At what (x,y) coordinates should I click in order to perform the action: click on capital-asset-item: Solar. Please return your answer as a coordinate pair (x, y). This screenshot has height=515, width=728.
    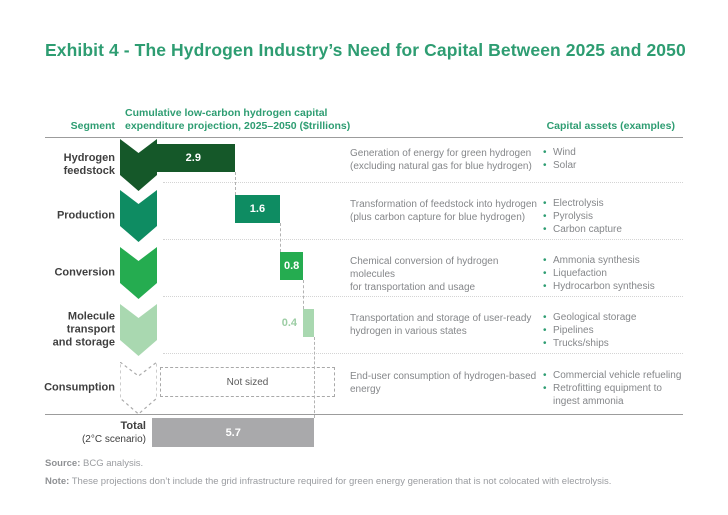
    Looking at the image, I should click on (623, 165).